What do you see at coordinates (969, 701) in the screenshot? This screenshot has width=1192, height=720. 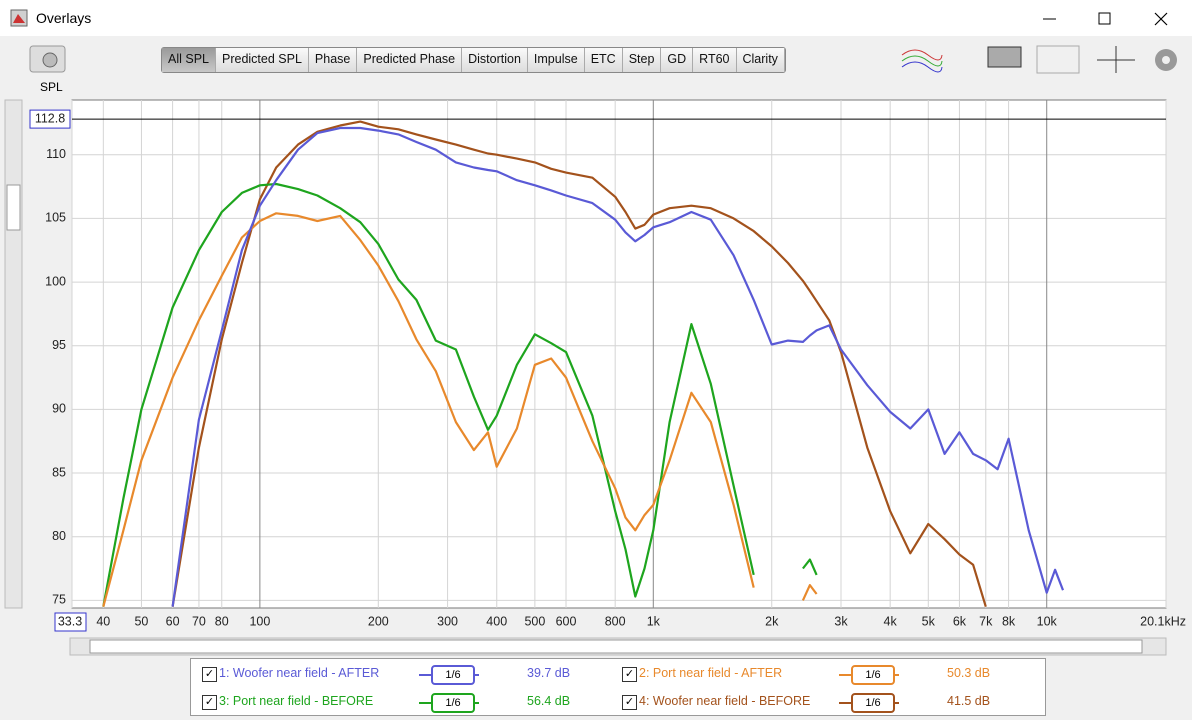 I see `offset-label: 41.5 dB` at bounding box center [969, 701].